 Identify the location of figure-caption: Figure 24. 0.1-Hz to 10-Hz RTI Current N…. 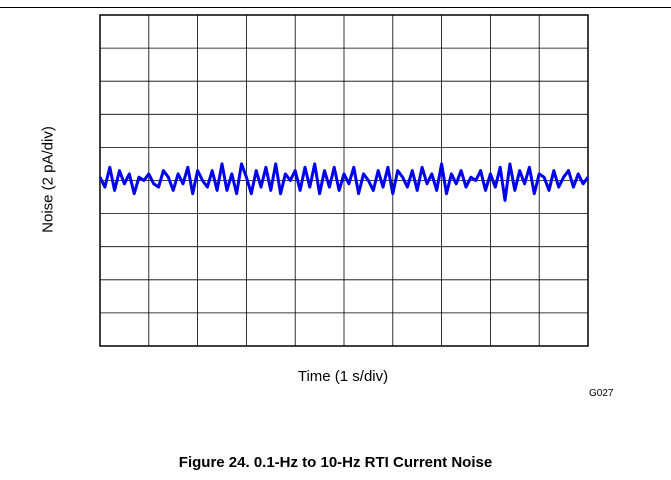
(335, 462).